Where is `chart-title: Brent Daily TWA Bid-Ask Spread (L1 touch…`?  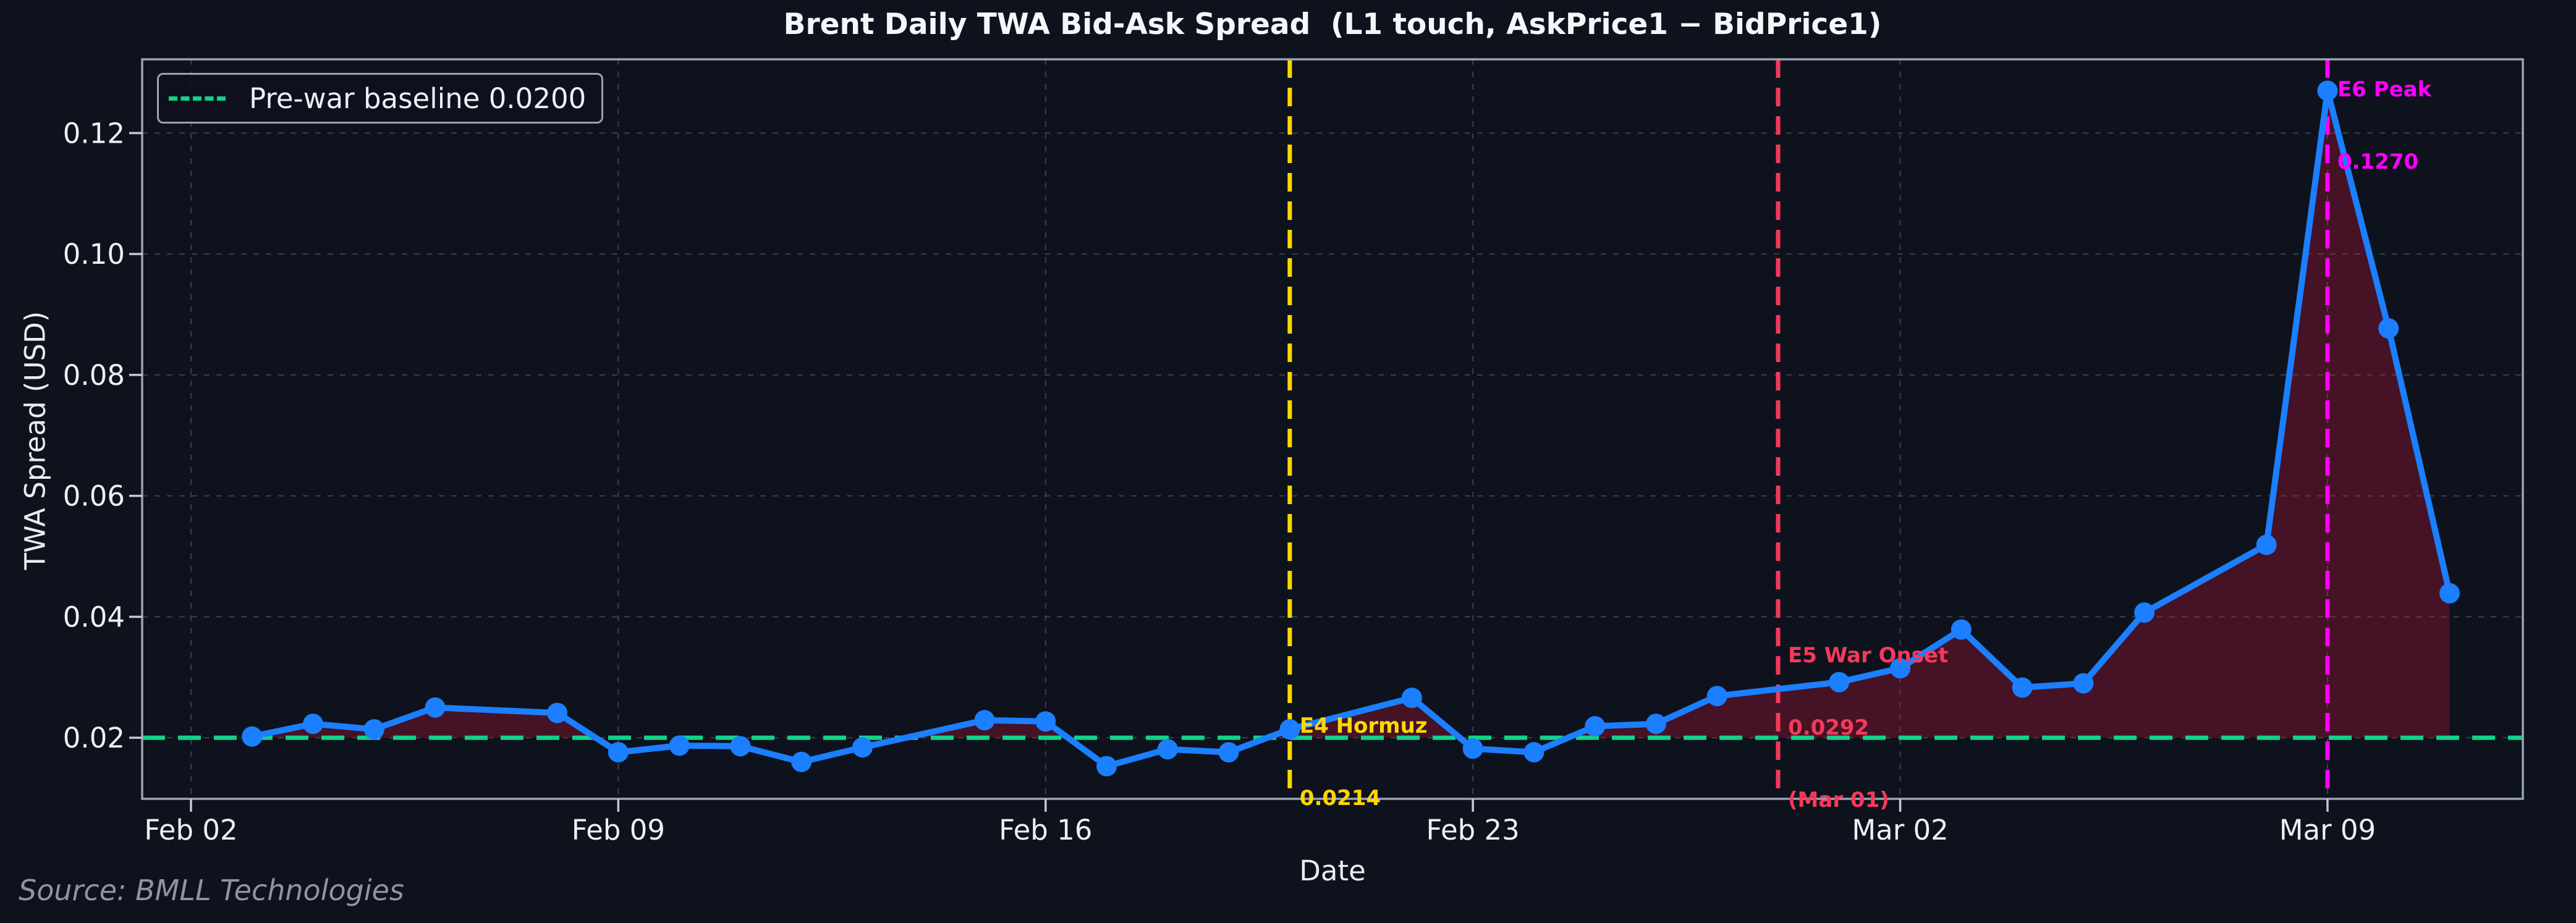 chart-title: Brent Daily TWA Bid-Ask Spread (L1 touch… is located at coordinates (1332, 24).